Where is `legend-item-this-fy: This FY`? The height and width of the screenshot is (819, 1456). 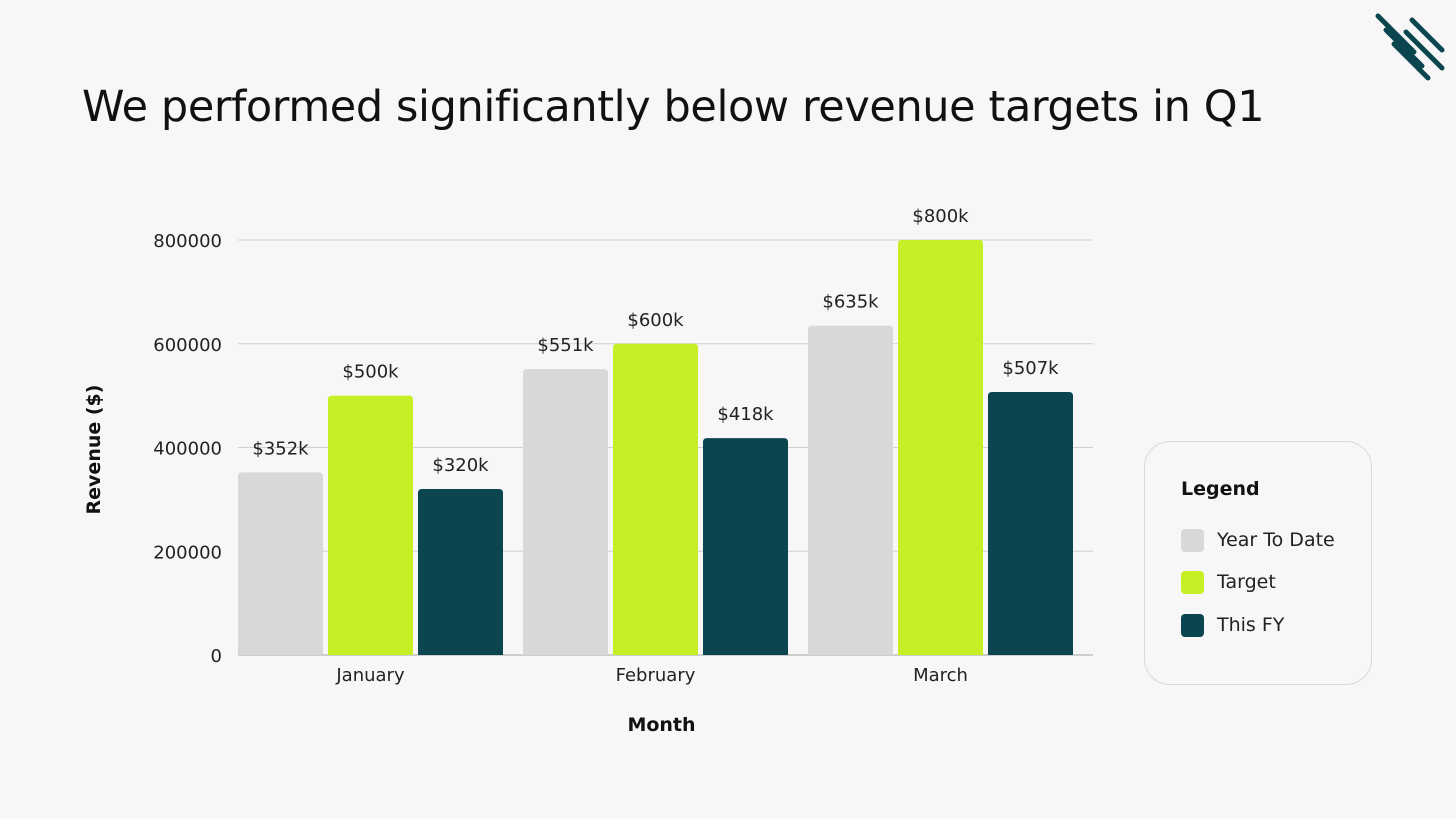
legend-item-this-fy: This FY is located at coordinates (1232, 625).